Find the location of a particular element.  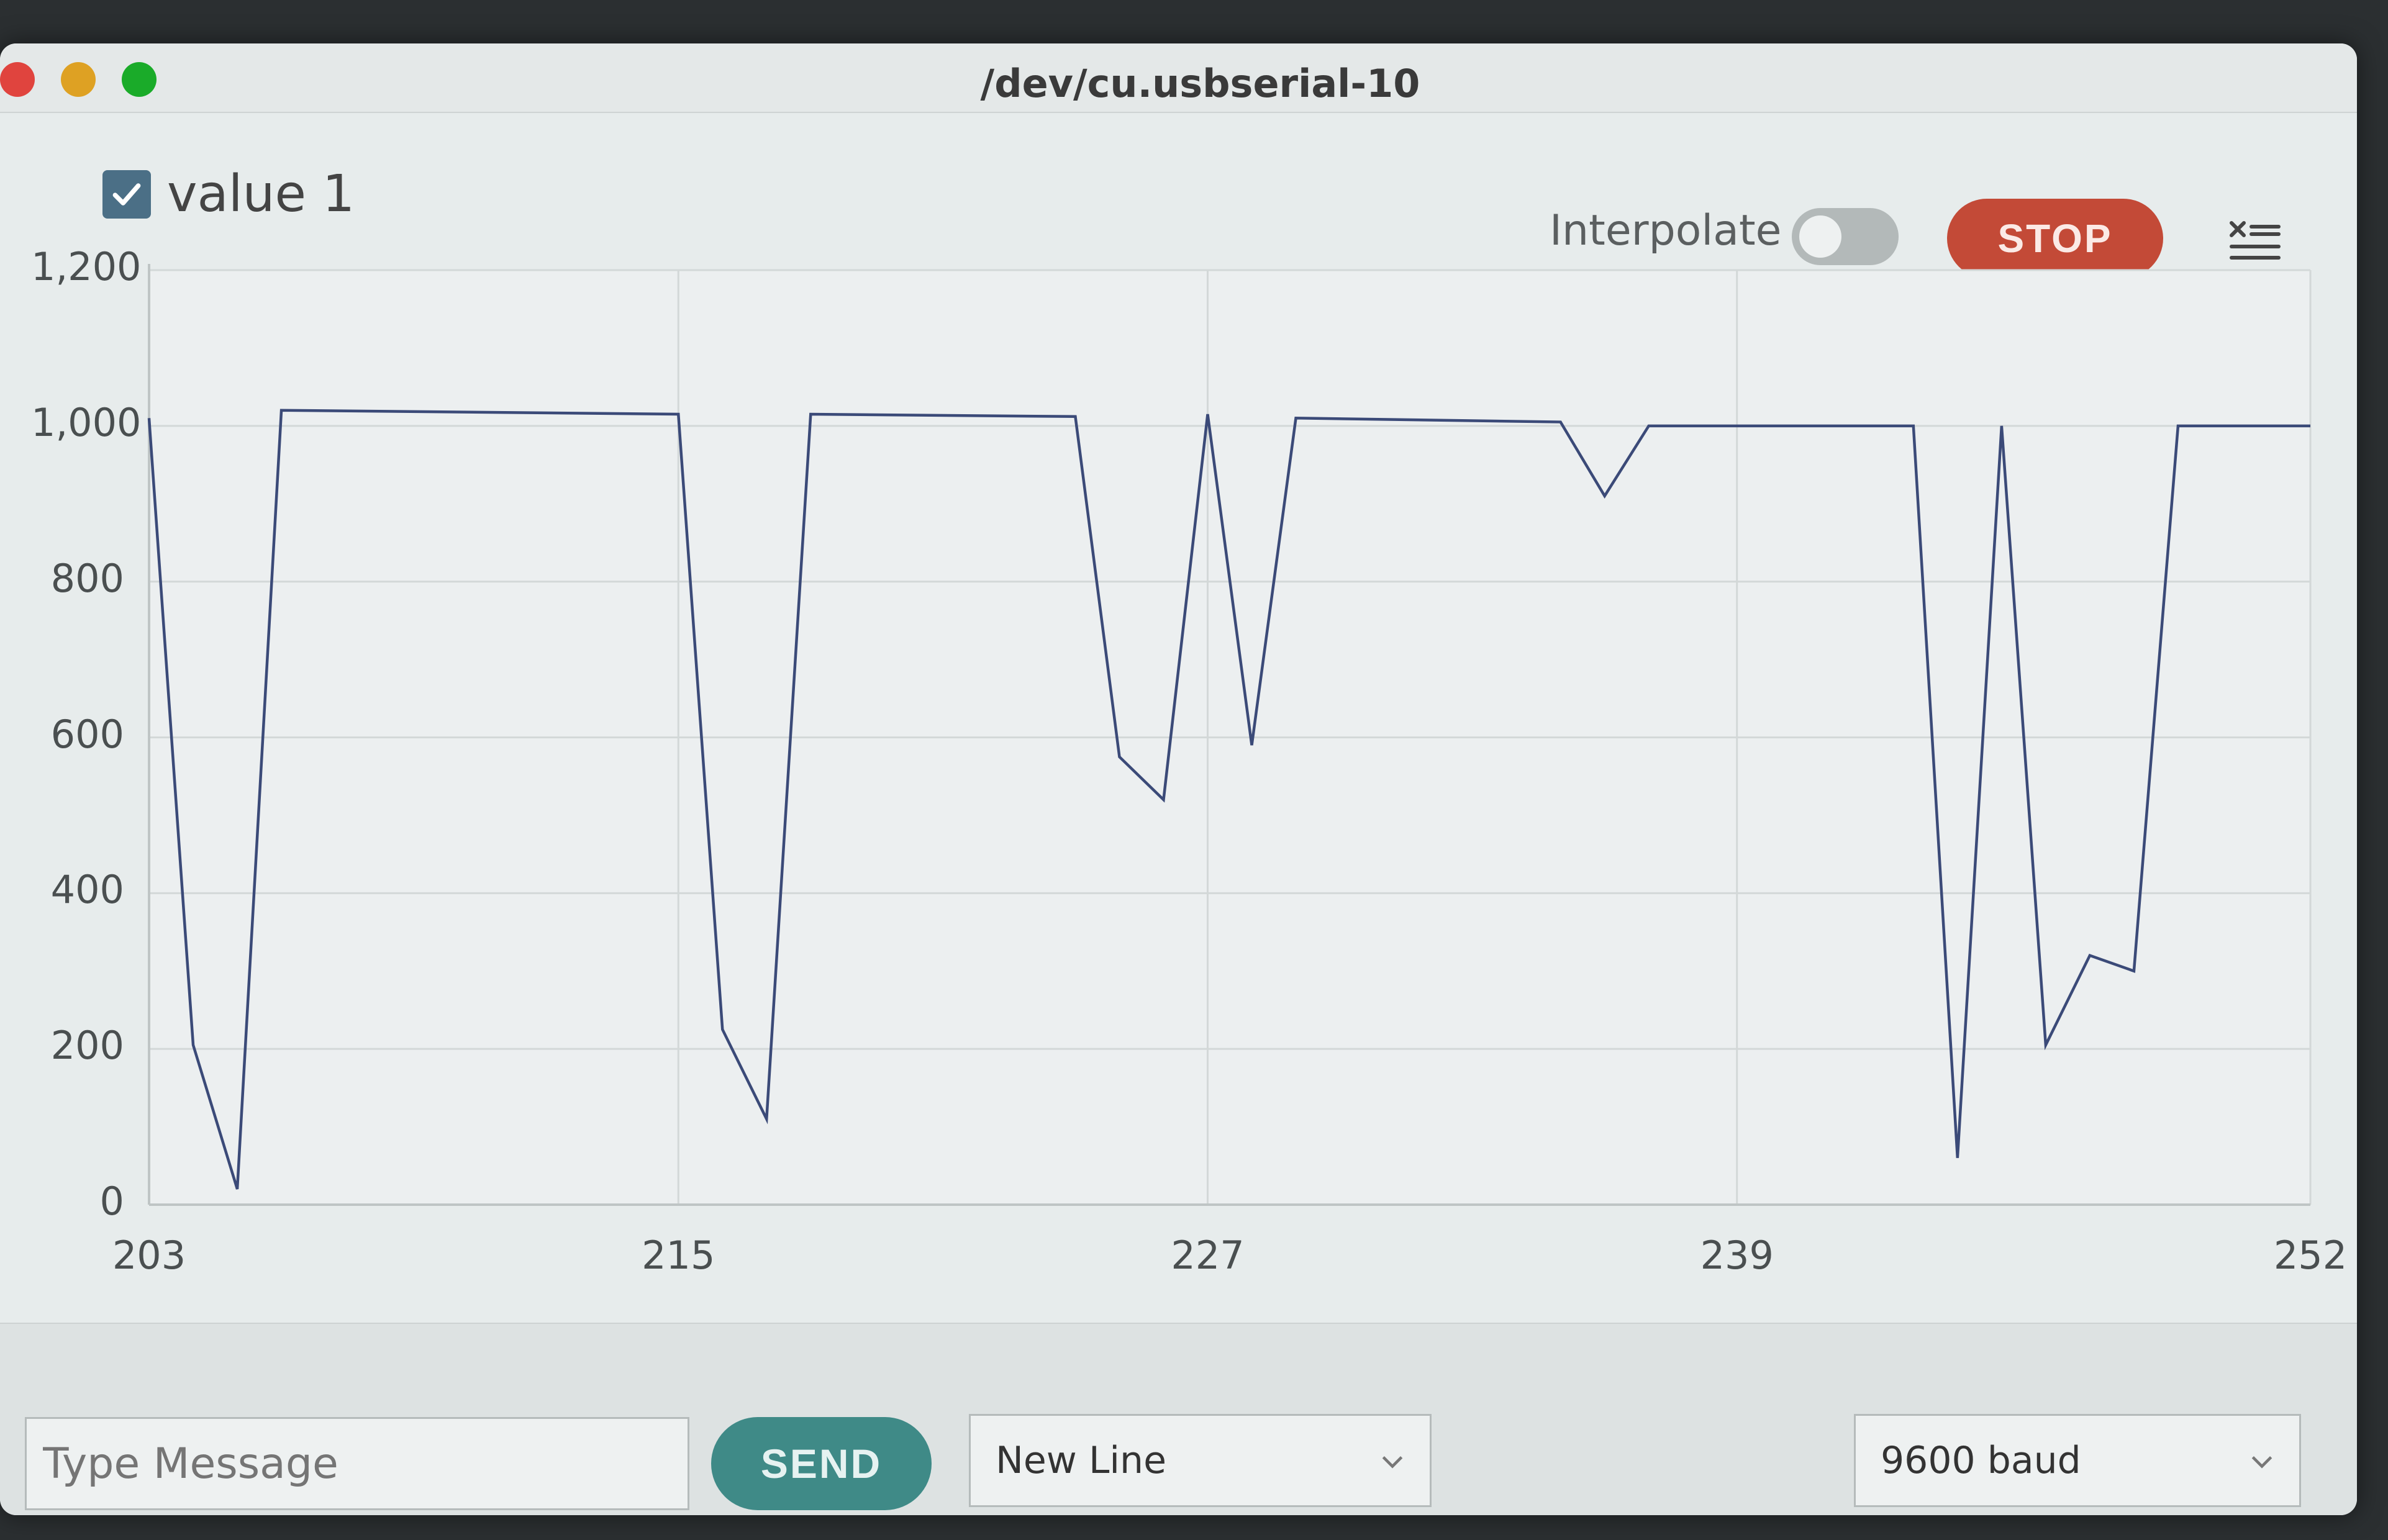

stop-button: STOP is located at coordinates (2055, 238).